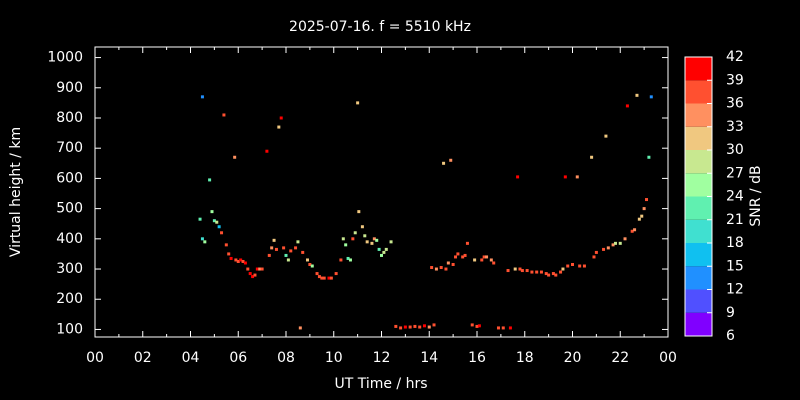  Describe the element at coordinates (65, 58) in the screenshot. I see `y-tick-label: 1000` at that location.